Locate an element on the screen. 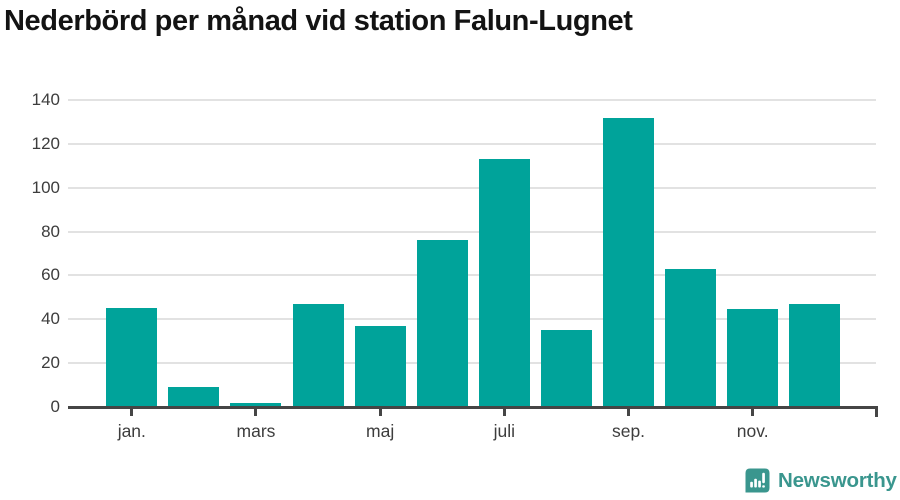 The image size is (900, 500). y-axis-tick-label: 40 is located at coordinates (50, 319).